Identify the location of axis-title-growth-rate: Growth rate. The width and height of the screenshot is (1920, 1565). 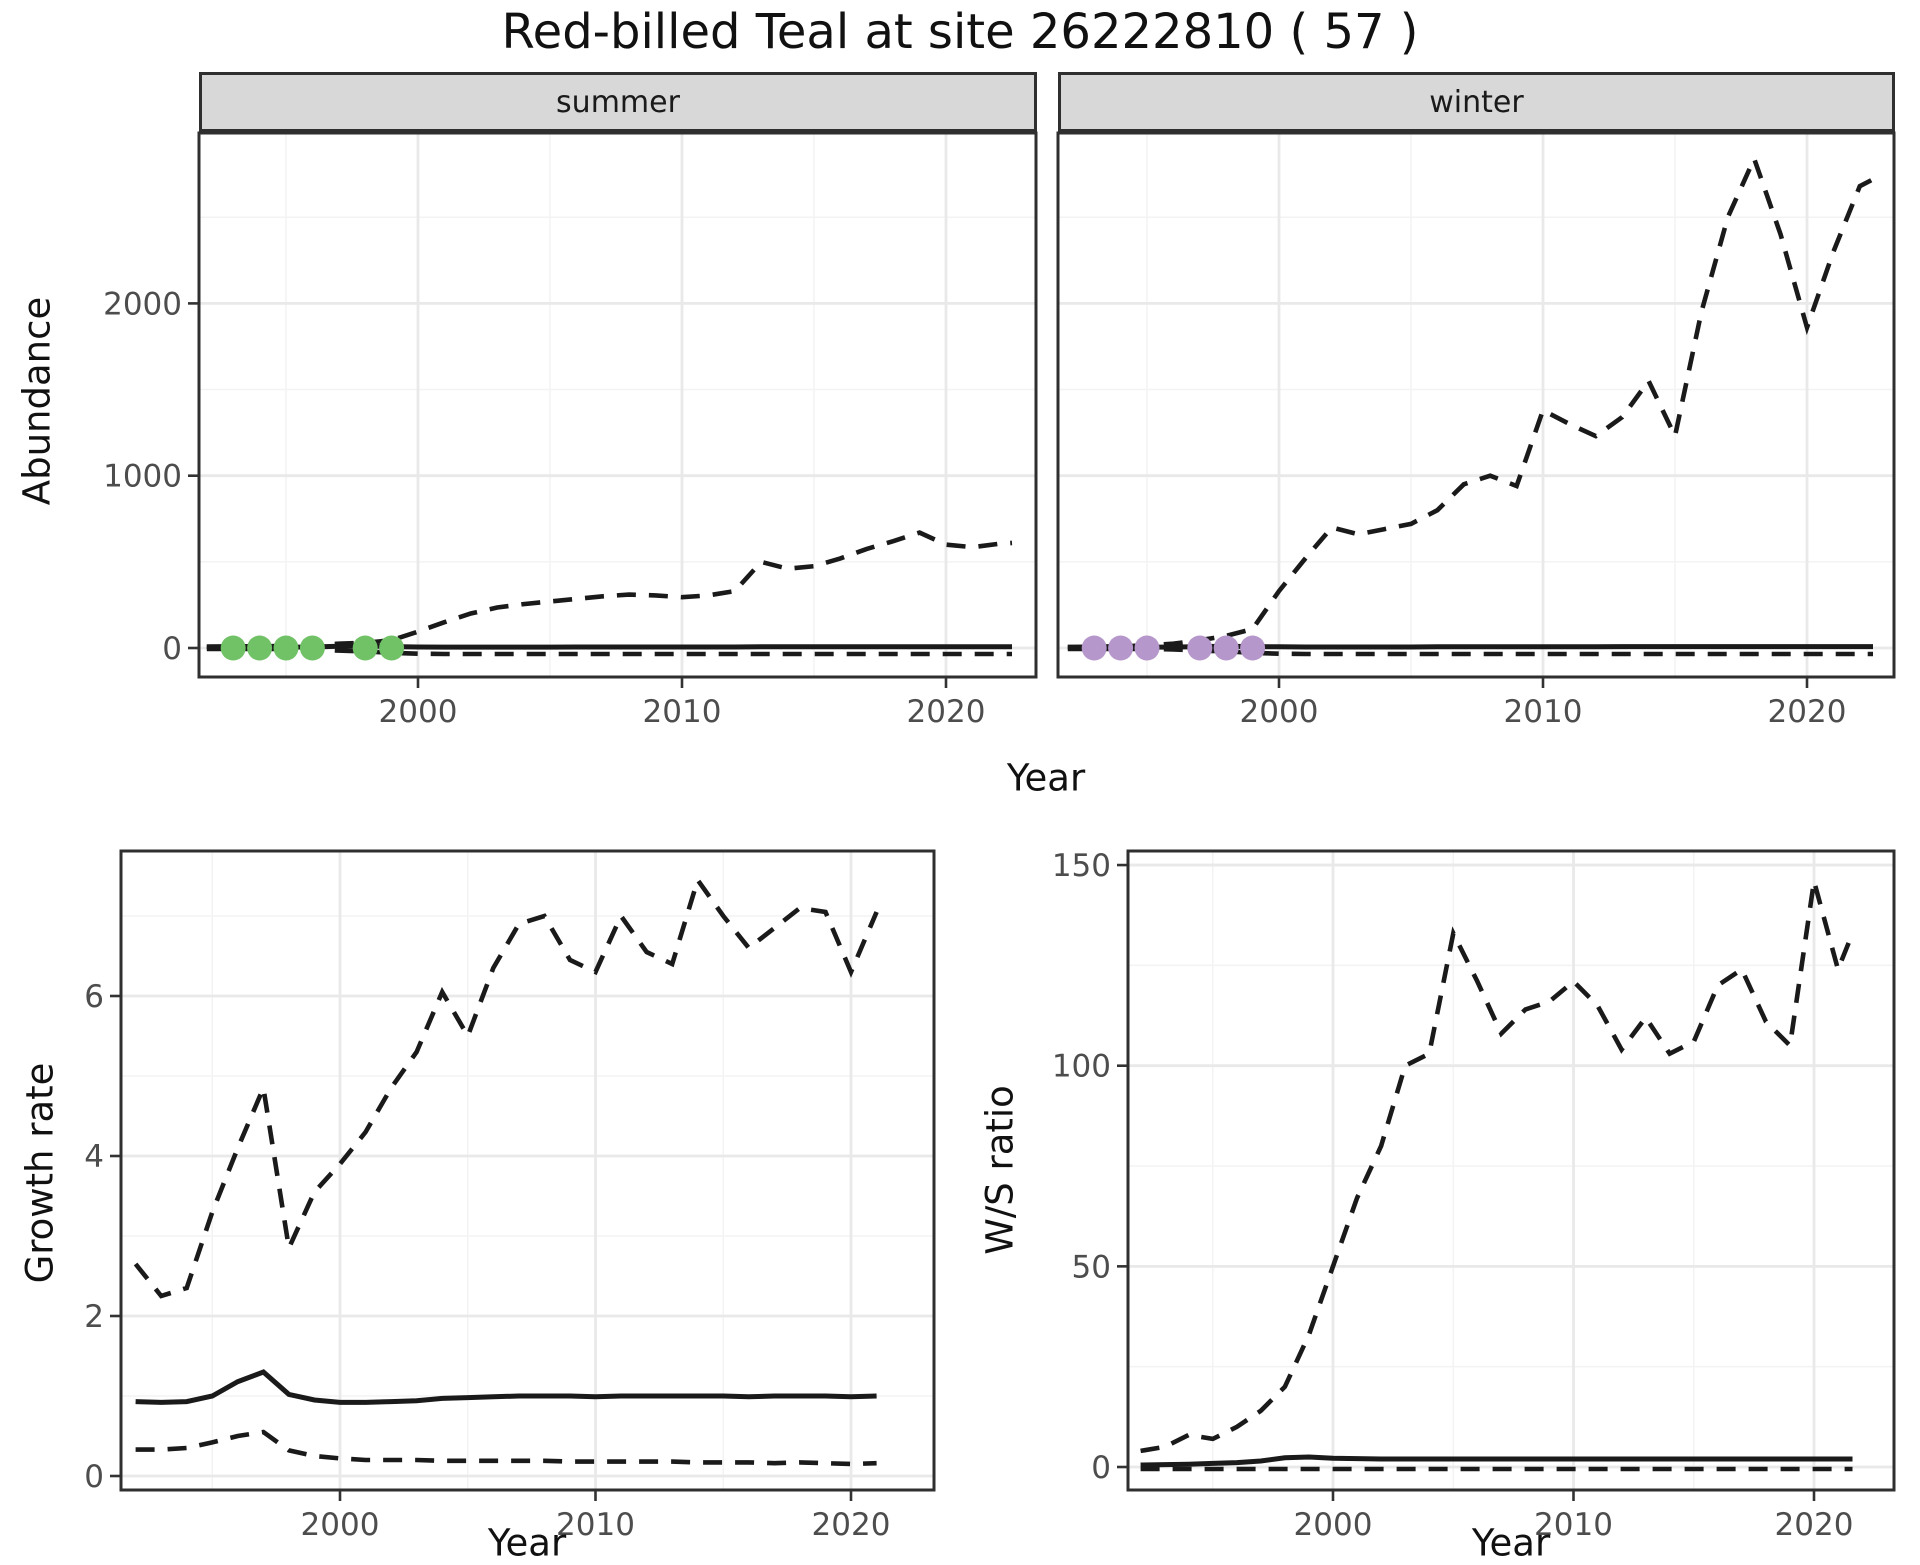
(40, 1173).